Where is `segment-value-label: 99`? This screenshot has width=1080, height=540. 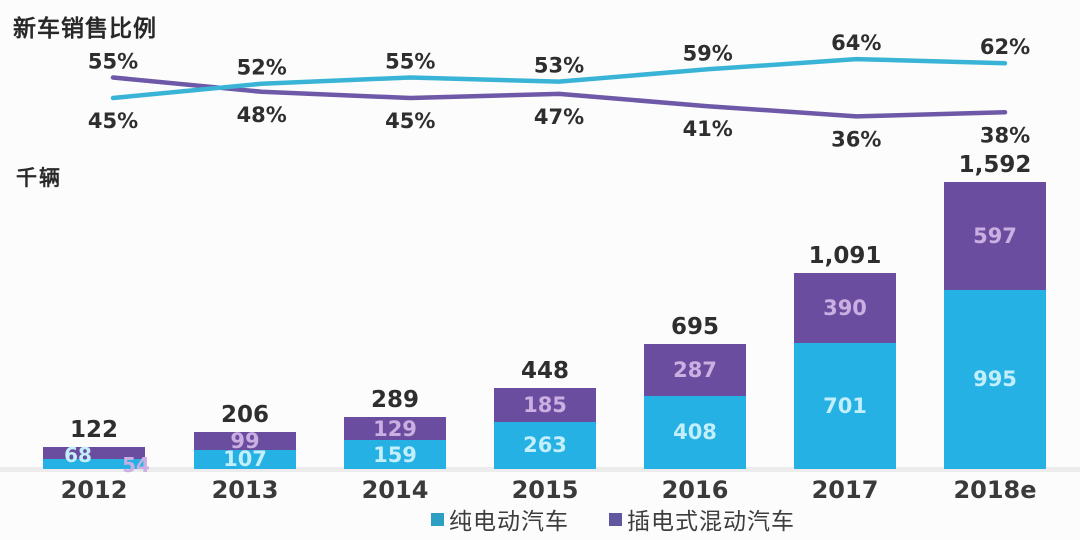 segment-value-label: 99 is located at coordinates (245, 440).